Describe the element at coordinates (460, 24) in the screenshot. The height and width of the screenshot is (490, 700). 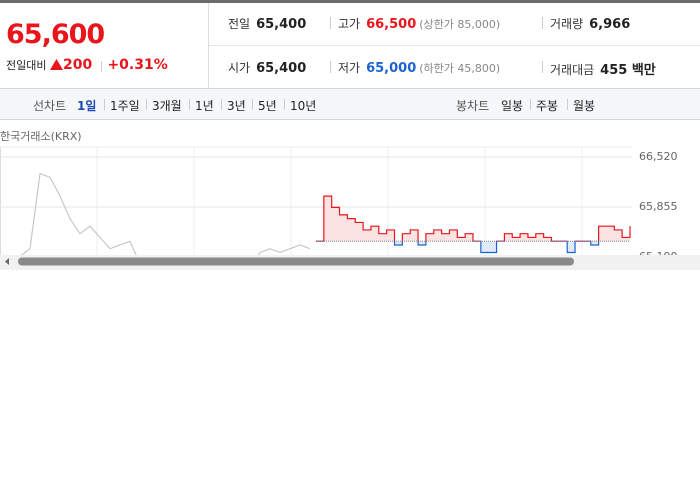
I see `stat-note: (상한가 85,000)` at that location.